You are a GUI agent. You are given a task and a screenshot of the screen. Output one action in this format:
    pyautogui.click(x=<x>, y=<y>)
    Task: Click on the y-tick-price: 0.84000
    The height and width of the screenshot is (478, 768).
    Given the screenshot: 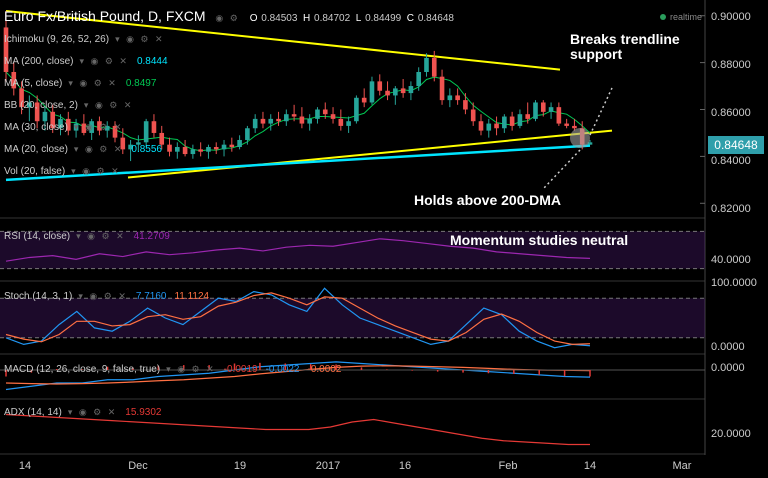 What is the action you would take?
    pyautogui.click(x=731, y=161)
    